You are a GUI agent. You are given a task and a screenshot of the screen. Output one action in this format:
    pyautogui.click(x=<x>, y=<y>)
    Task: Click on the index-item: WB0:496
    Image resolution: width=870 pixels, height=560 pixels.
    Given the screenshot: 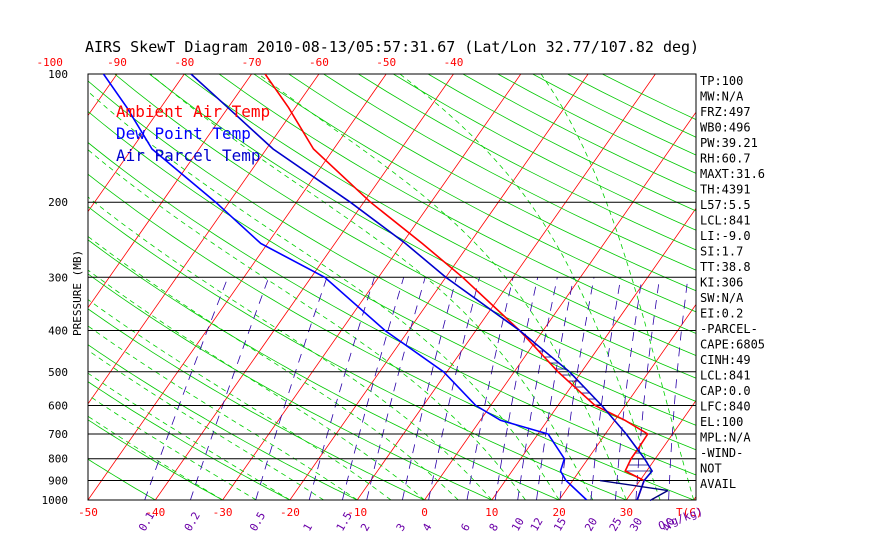 What is the action you would take?
    pyautogui.click(x=725, y=128)
    